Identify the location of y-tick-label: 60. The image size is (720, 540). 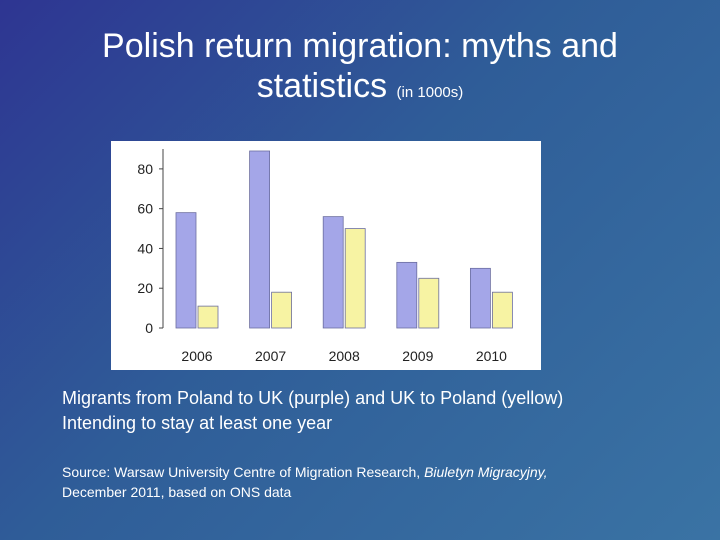
(145, 209).